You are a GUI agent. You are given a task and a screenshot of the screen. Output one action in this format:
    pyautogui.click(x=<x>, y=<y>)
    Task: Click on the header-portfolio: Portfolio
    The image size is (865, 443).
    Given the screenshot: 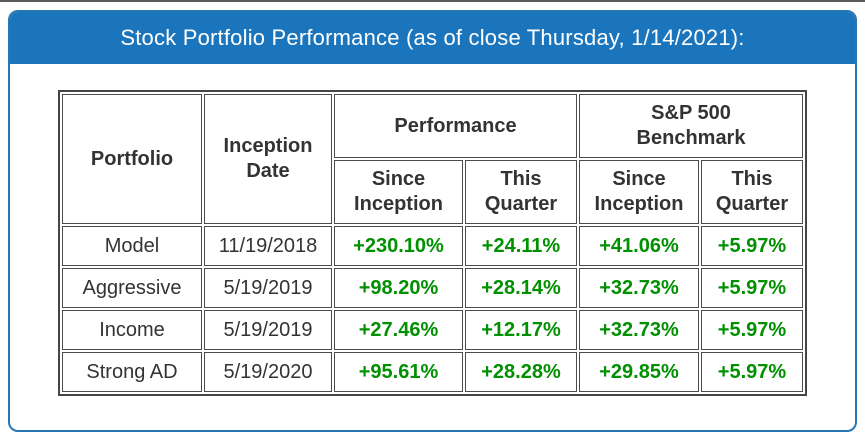 What is the action you would take?
    pyautogui.click(x=132, y=159)
    